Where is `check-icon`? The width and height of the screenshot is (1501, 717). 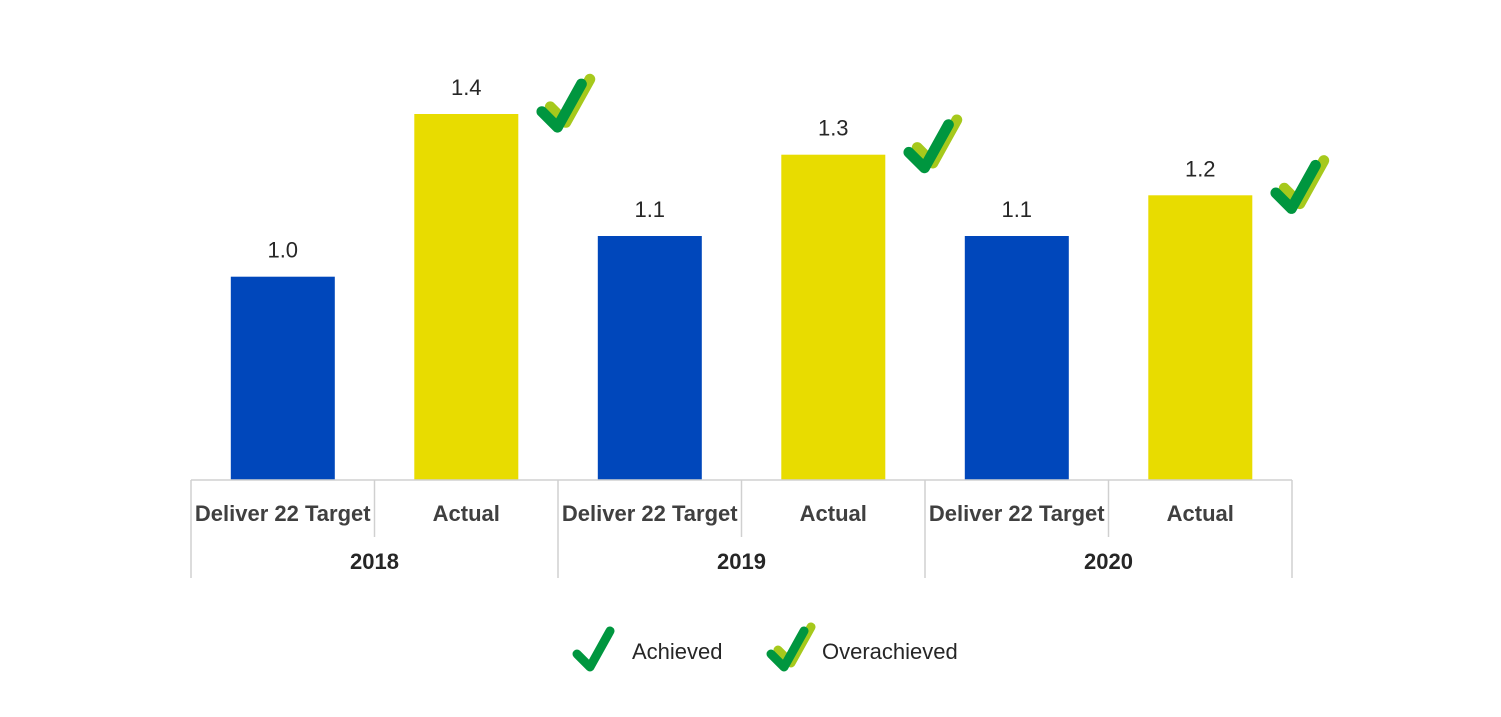 check-icon is located at coordinates (593, 649).